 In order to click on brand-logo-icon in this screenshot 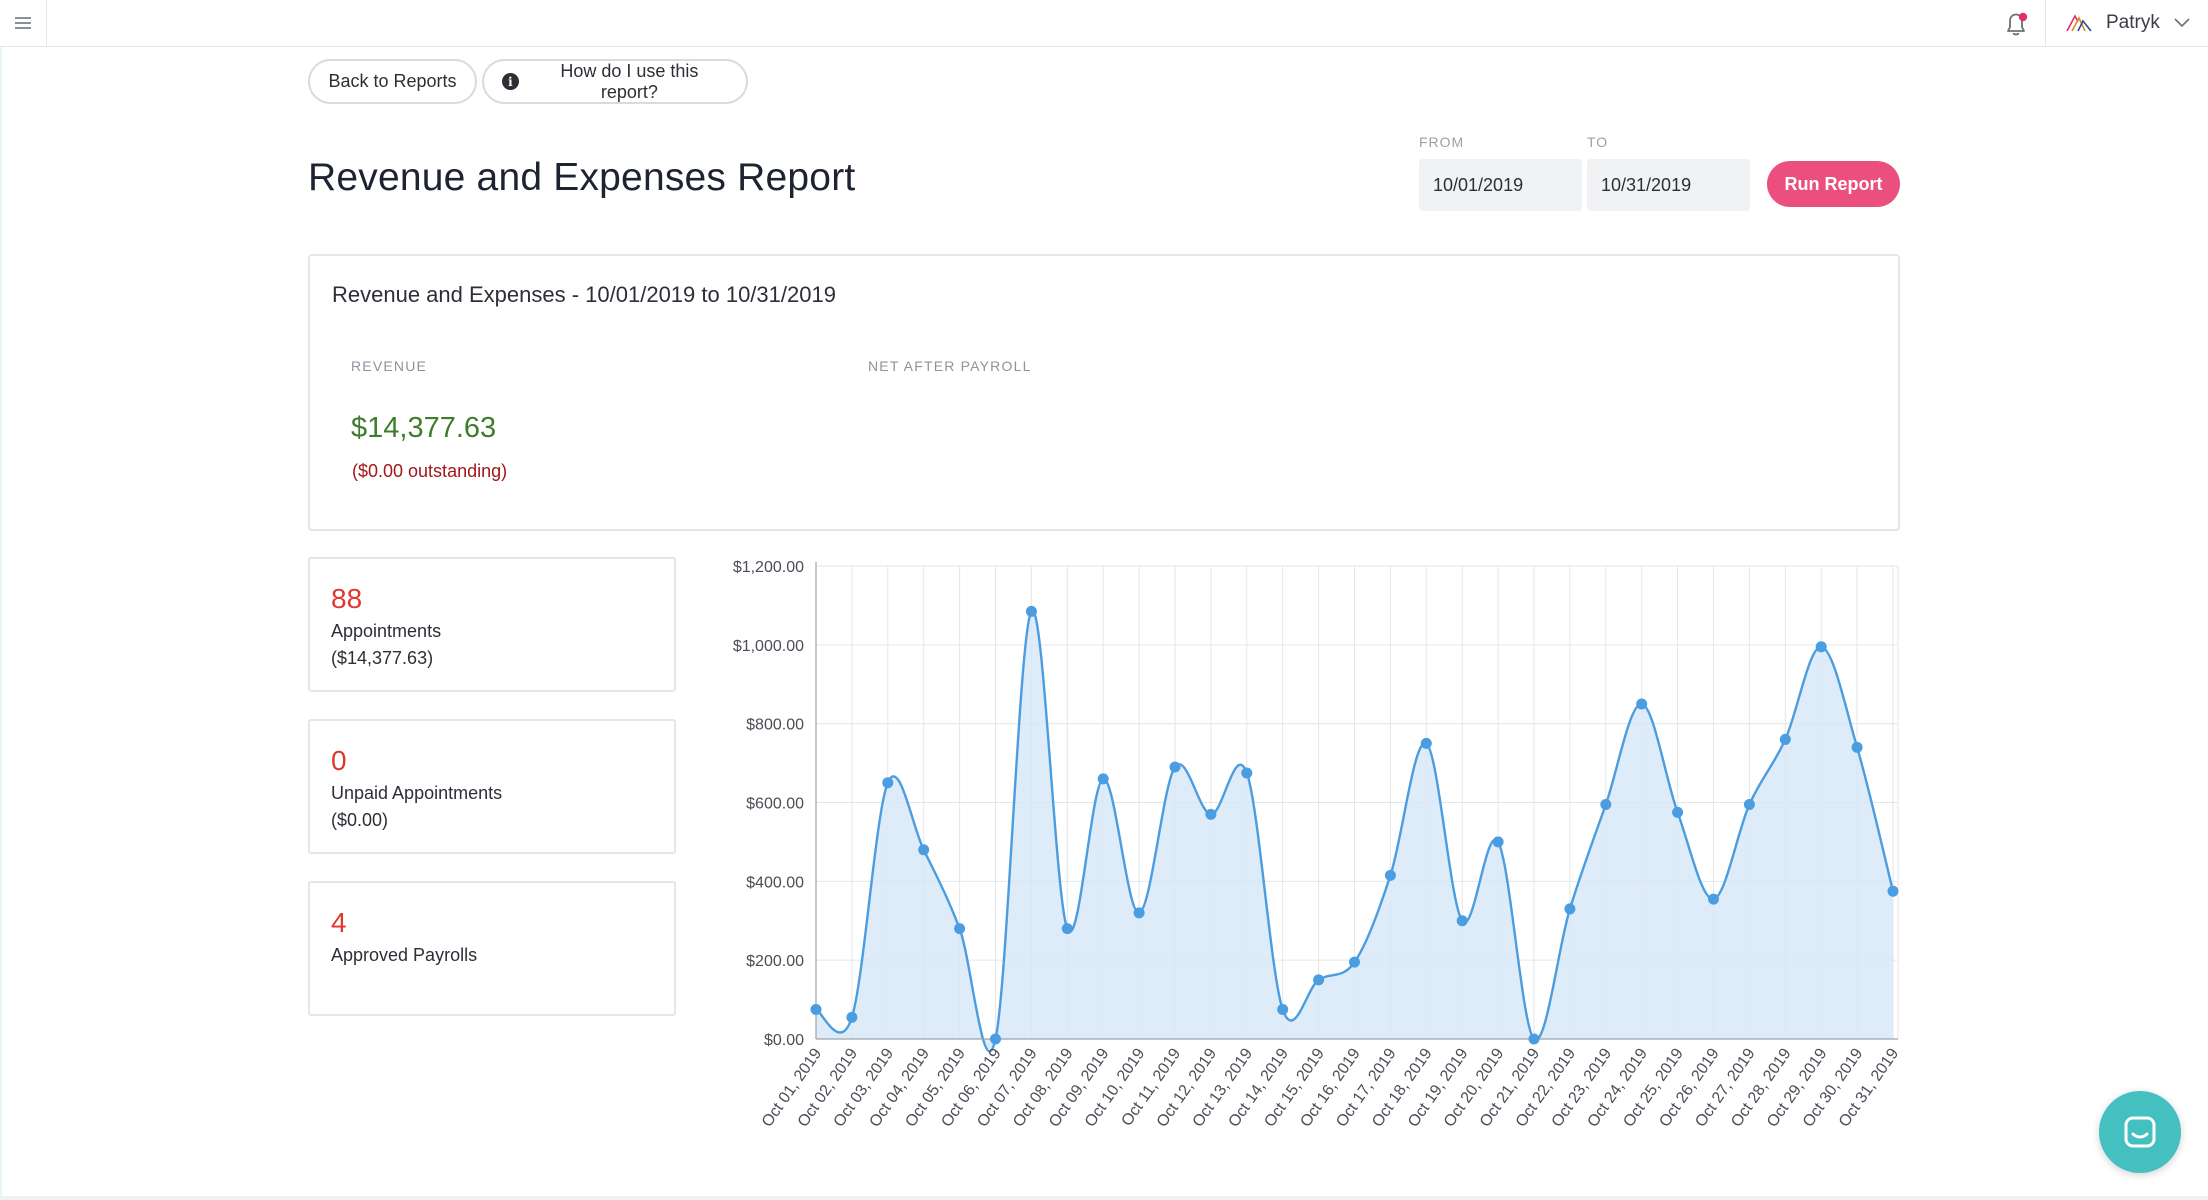, I will do `click(2079, 23)`.